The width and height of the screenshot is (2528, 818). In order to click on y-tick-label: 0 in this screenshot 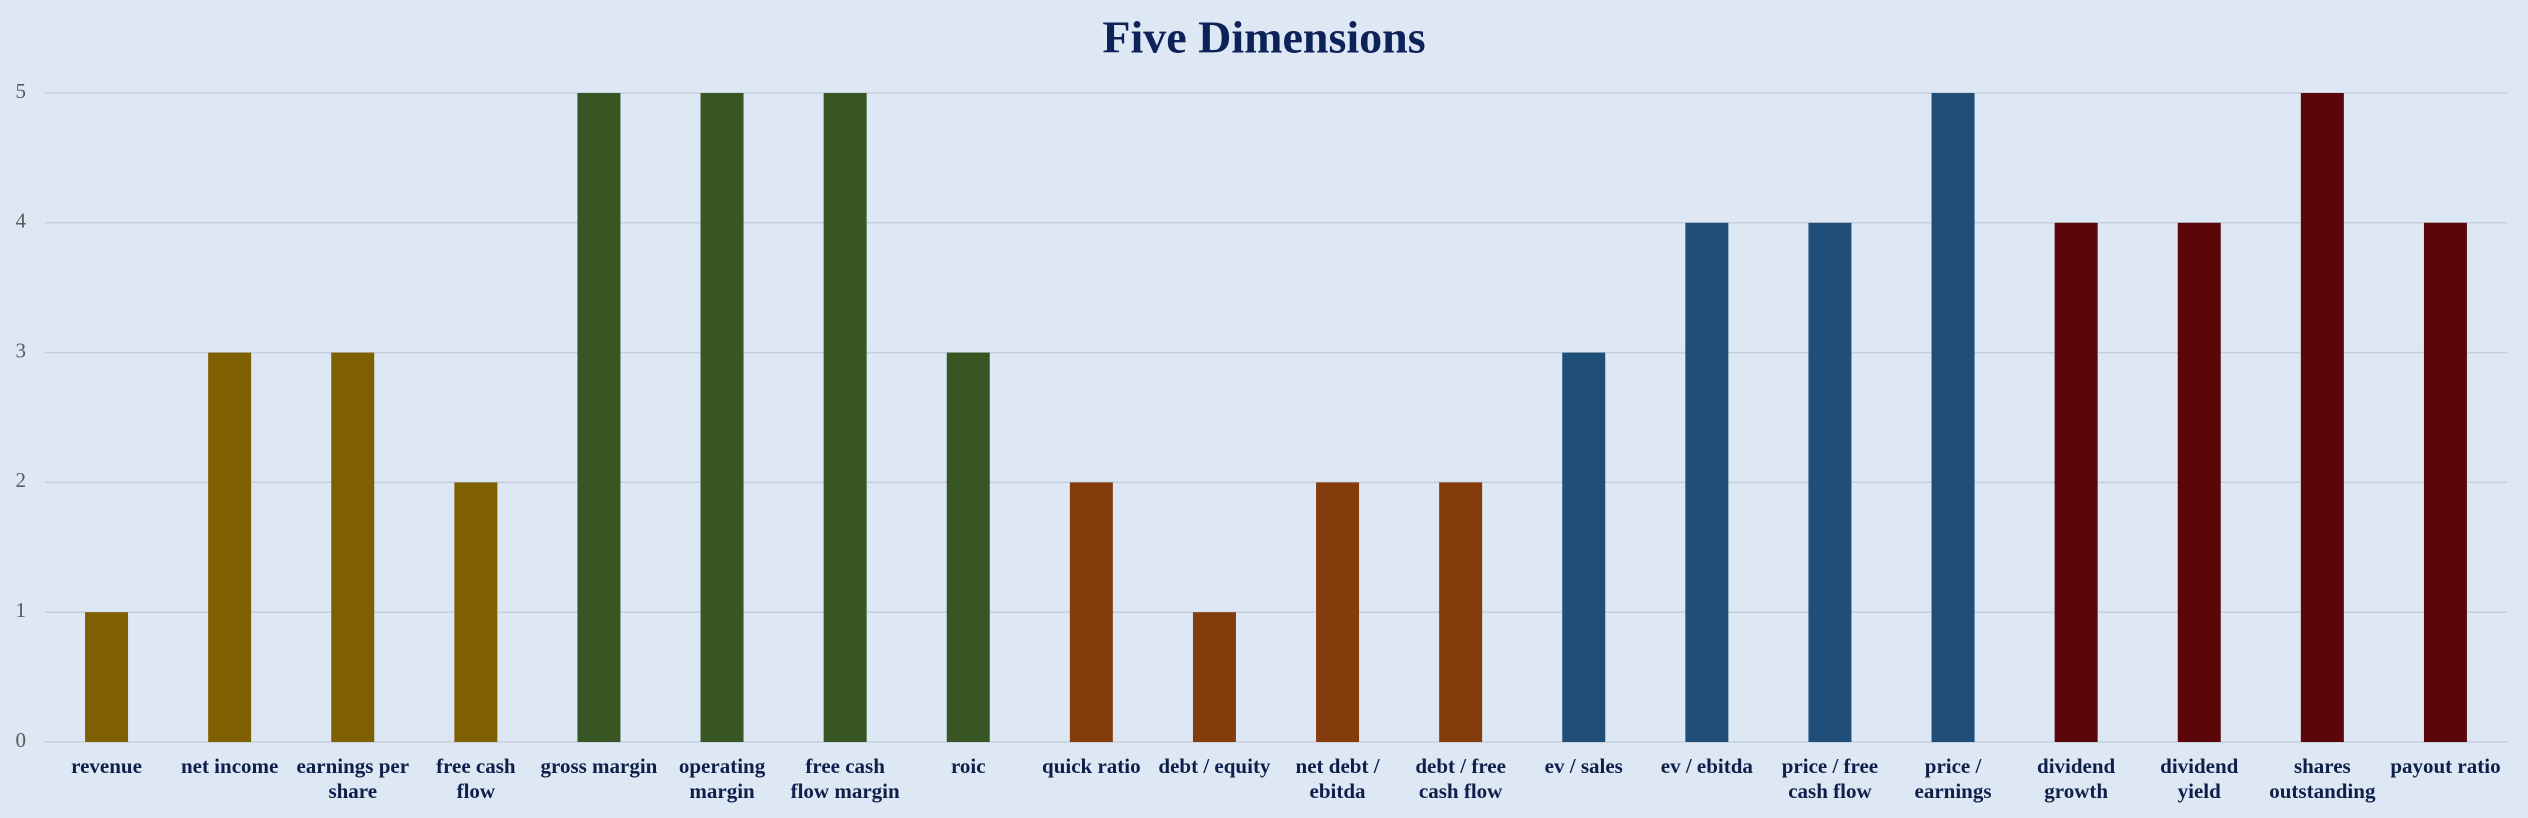, I will do `click(21, 740)`.